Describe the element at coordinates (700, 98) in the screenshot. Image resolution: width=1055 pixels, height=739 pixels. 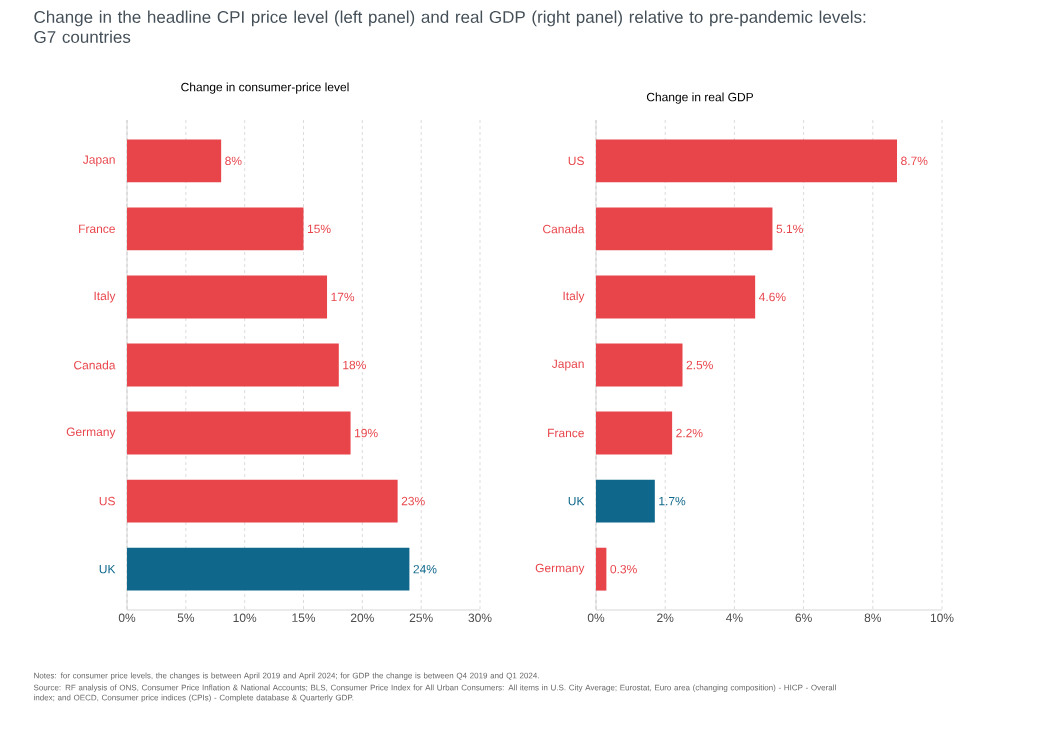
I see `chart-title: Change in real GDP` at that location.